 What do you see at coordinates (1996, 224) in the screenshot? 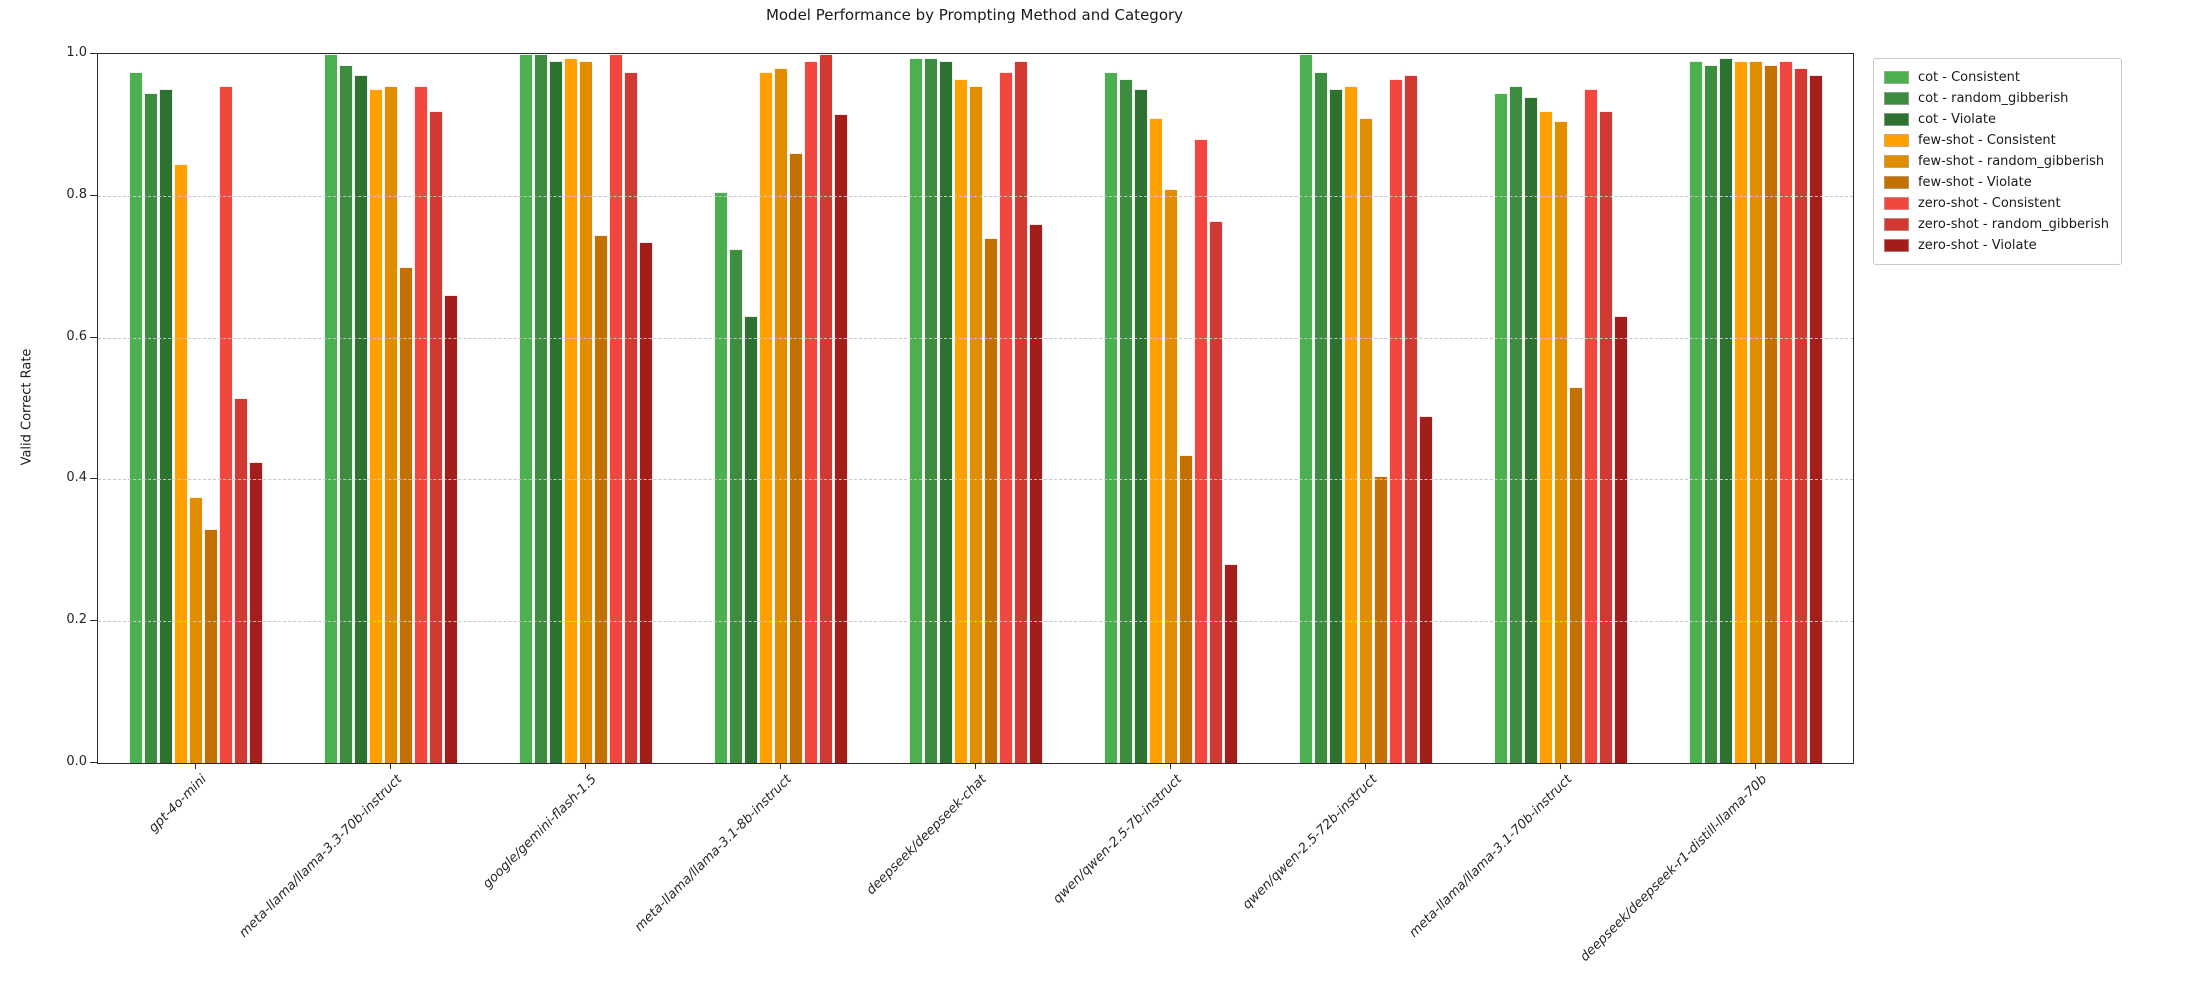
I see `legend-item: zero-shot - random_gibberish` at bounding box center [1996, 224].